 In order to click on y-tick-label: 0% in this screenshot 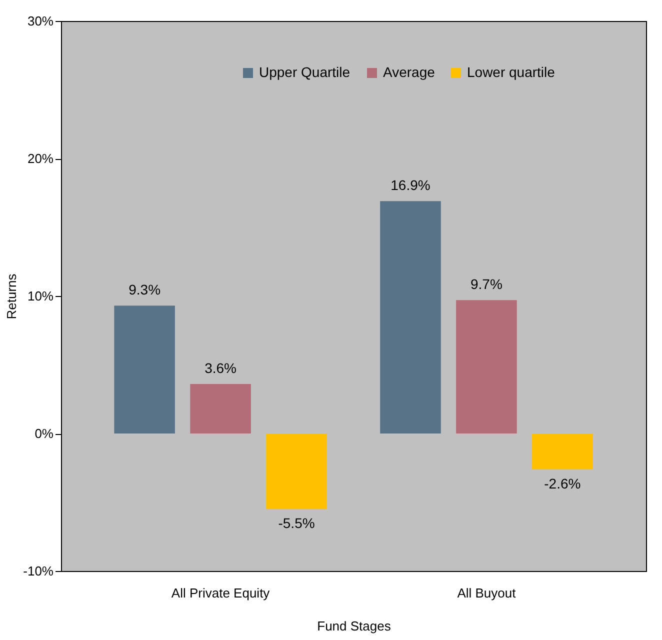, I will do `click(44, 433)`.